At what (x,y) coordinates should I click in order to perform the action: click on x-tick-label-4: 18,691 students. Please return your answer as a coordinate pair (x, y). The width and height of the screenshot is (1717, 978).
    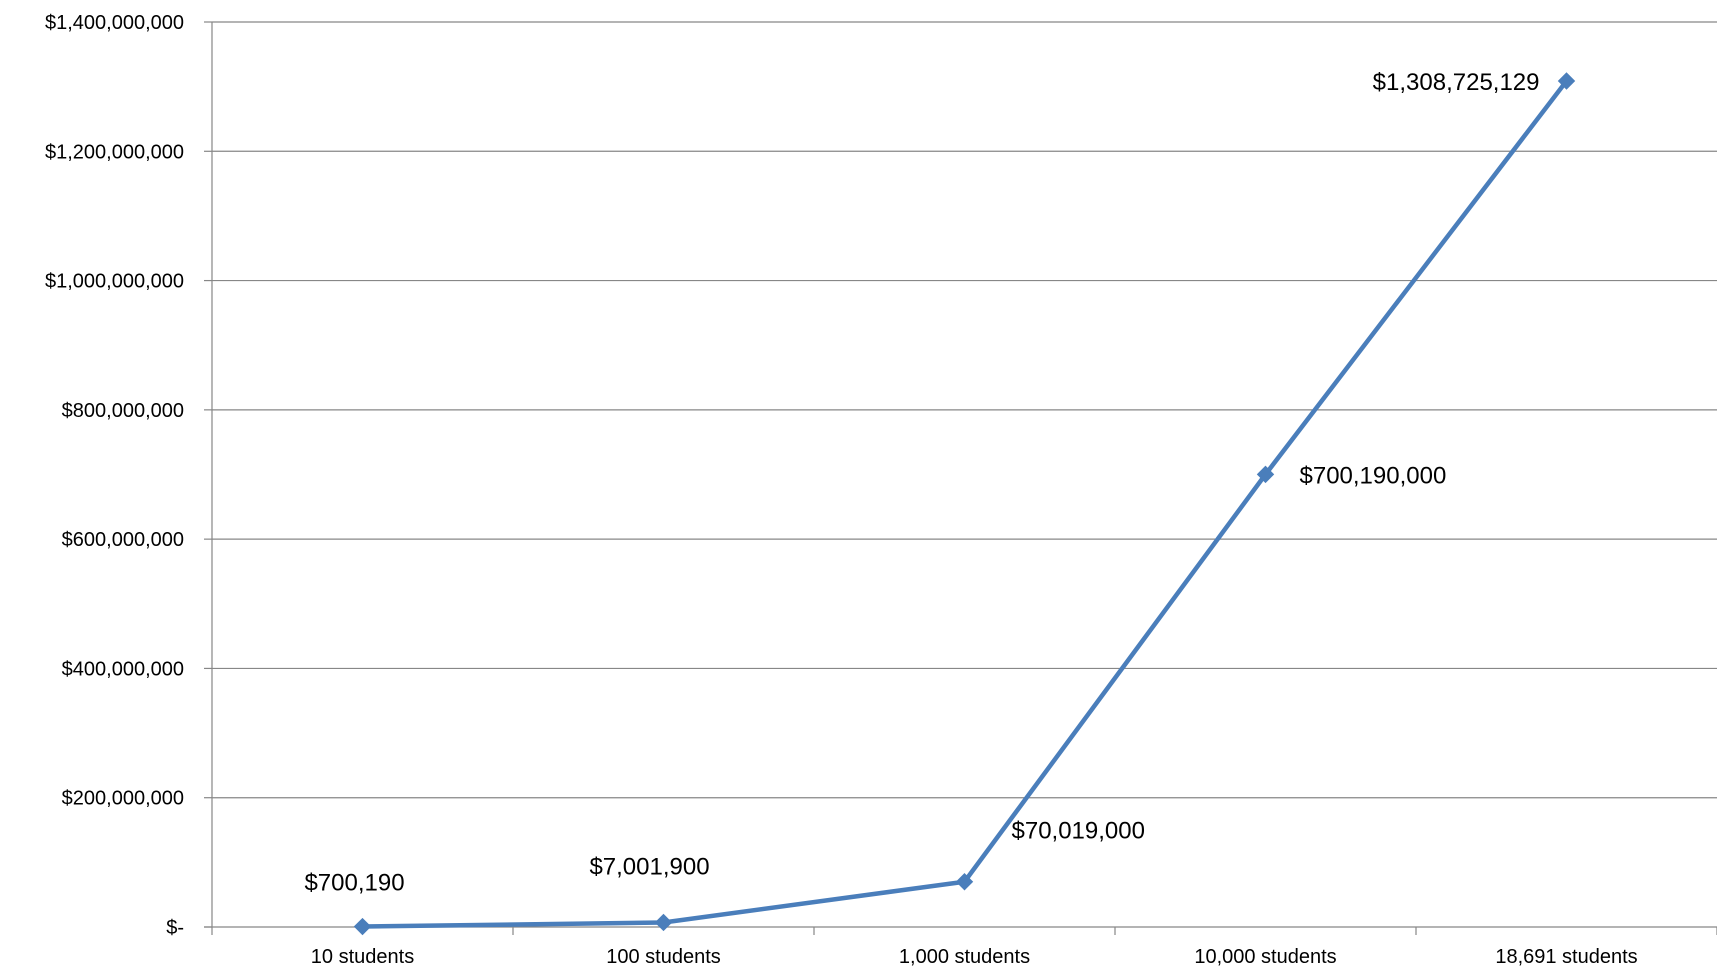
    Looking at the image, I should click on (1566, 957).